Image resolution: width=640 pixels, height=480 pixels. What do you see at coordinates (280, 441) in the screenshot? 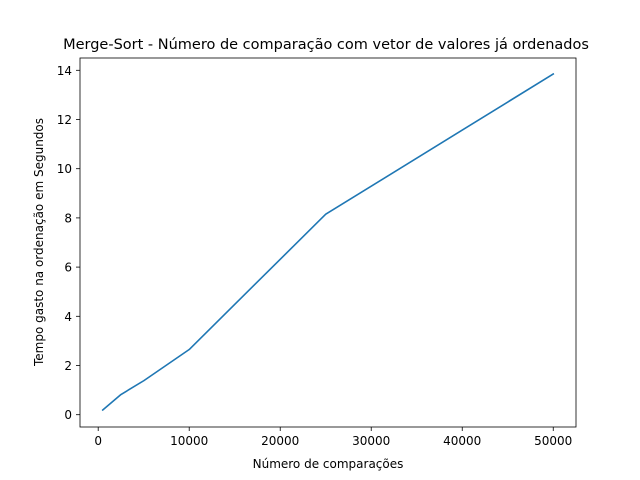
I see `x-tick-label: 20000` at bounding box center [280, 441].